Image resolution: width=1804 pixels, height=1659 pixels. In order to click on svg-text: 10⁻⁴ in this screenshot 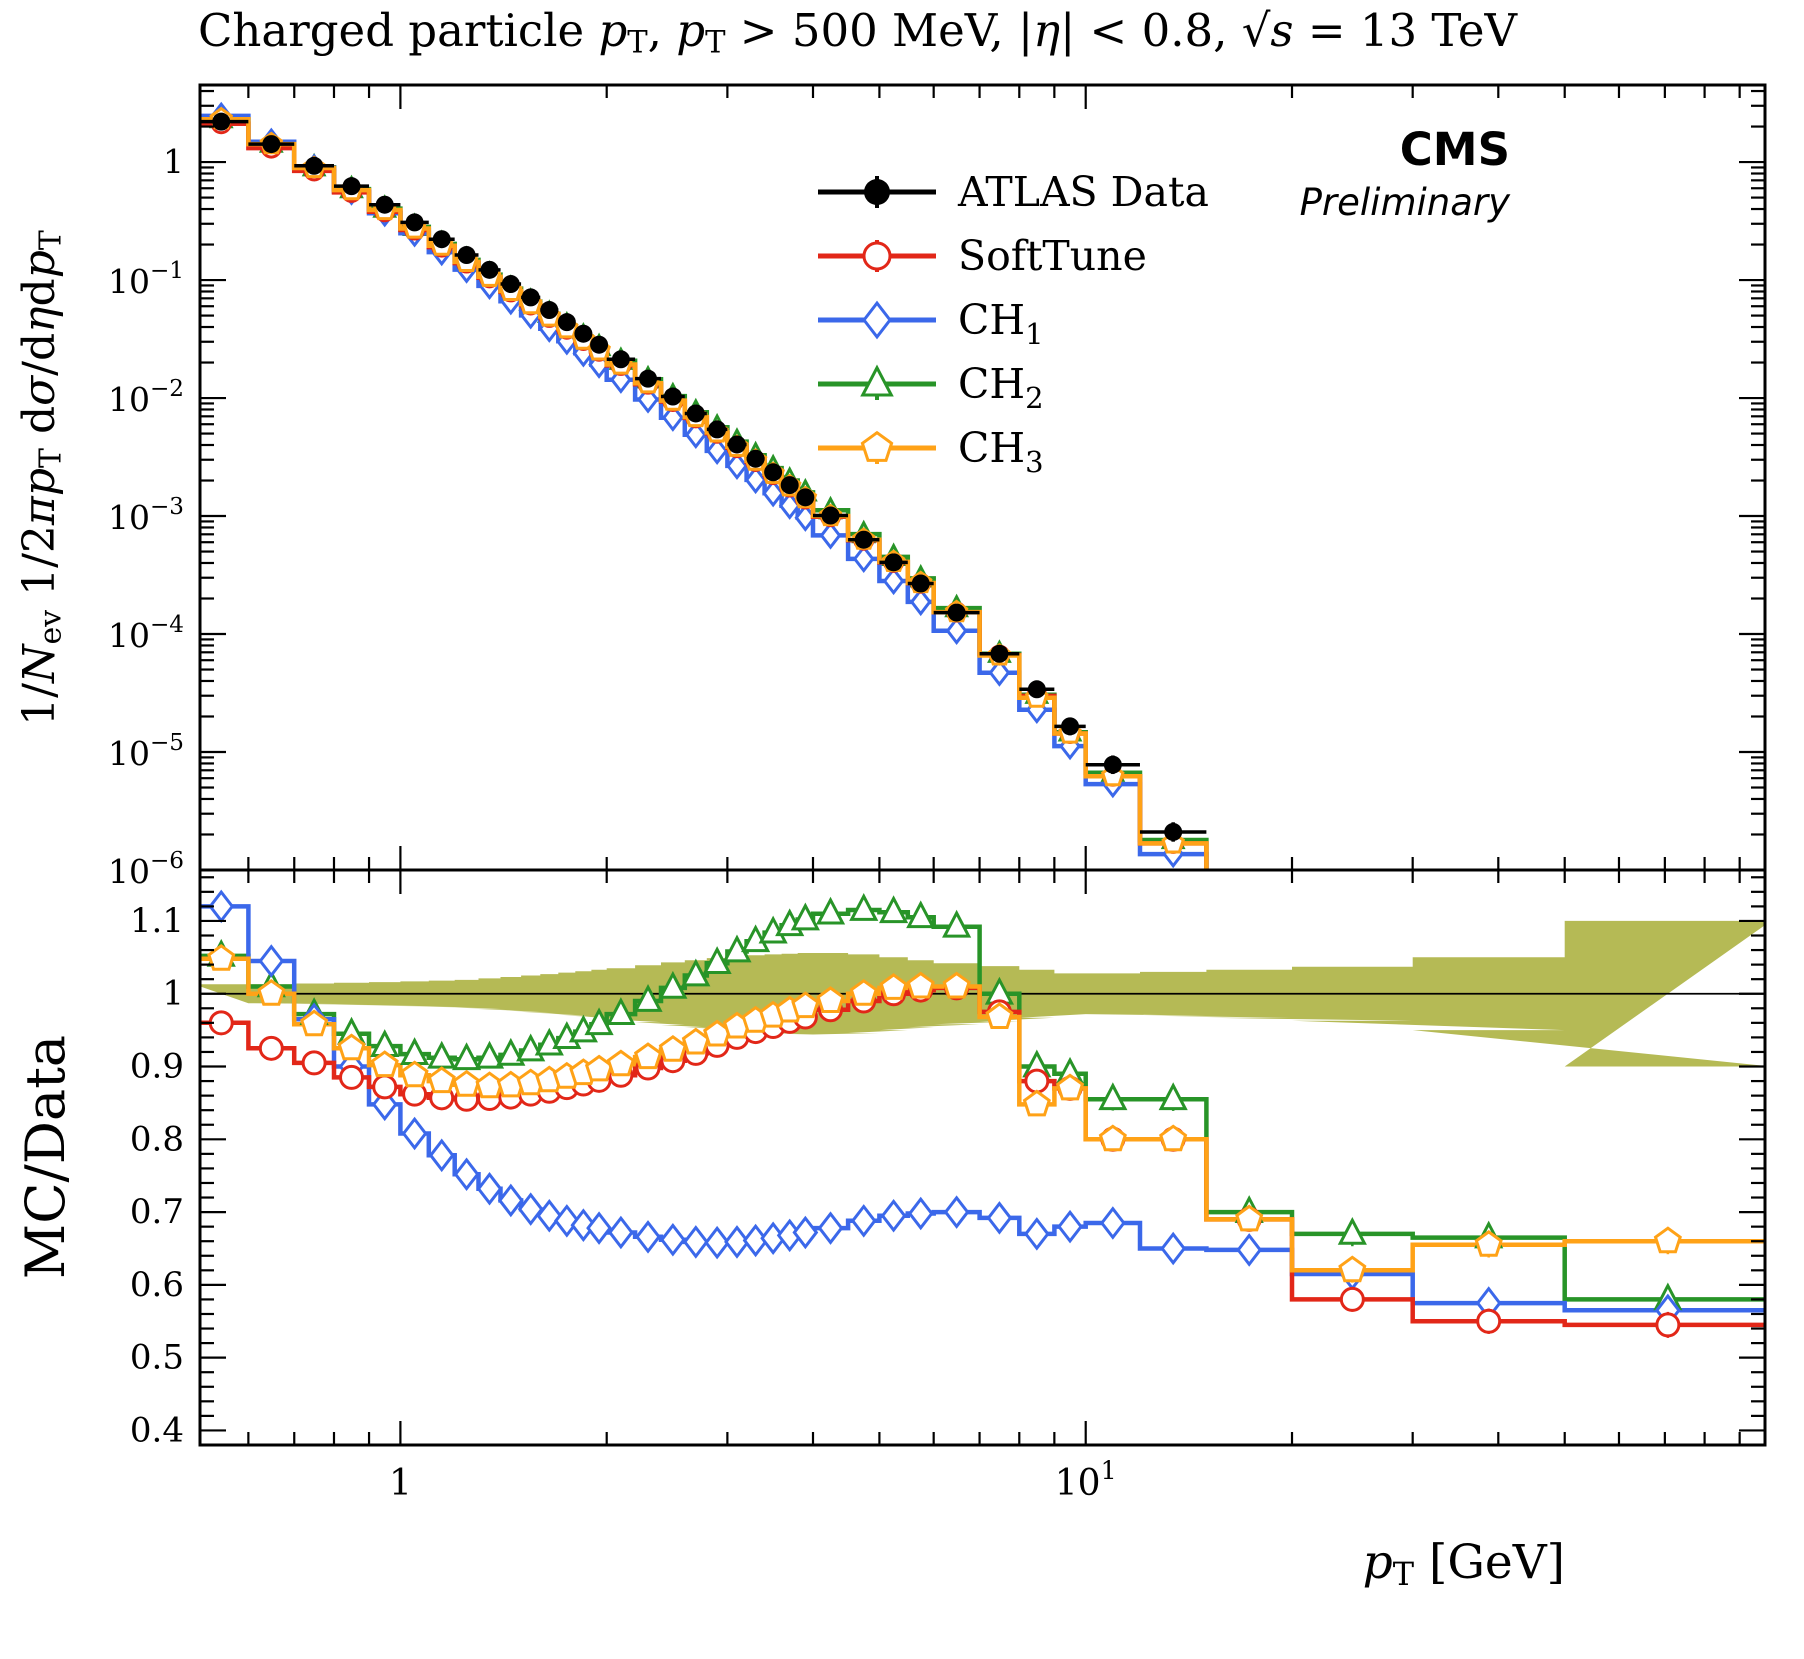, I will do `click(146, 633)`.